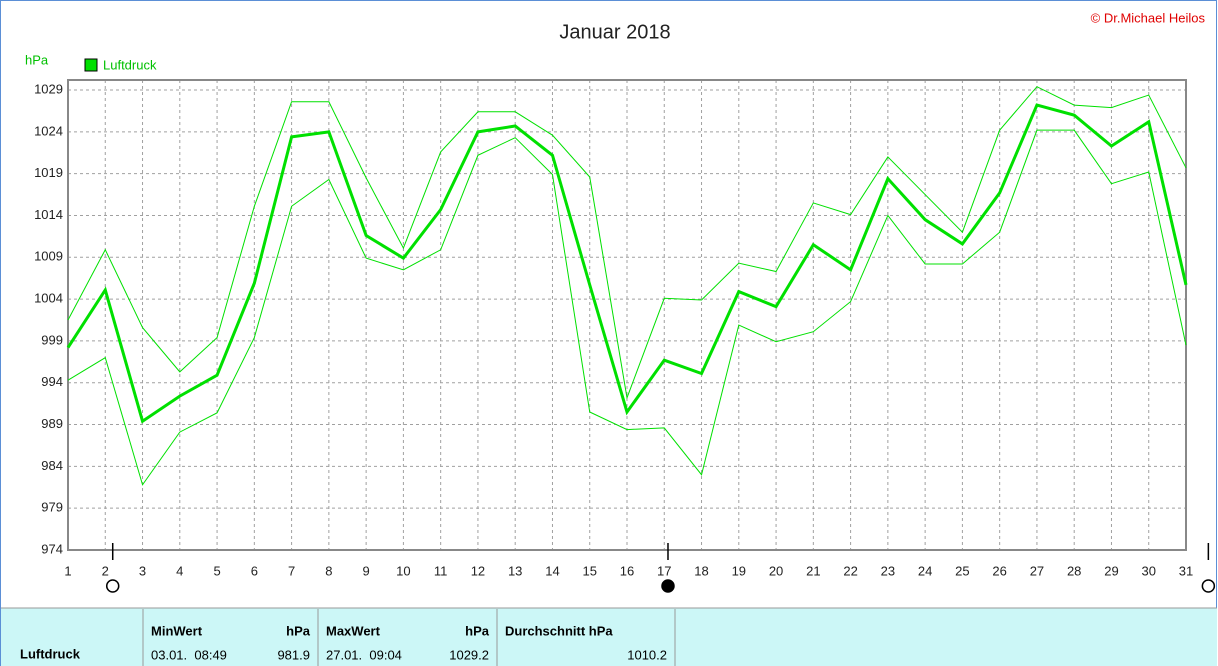 This screenshot has width=1218, height=666. I want to click on legend-label: Luftdruck, so click(130, 64).